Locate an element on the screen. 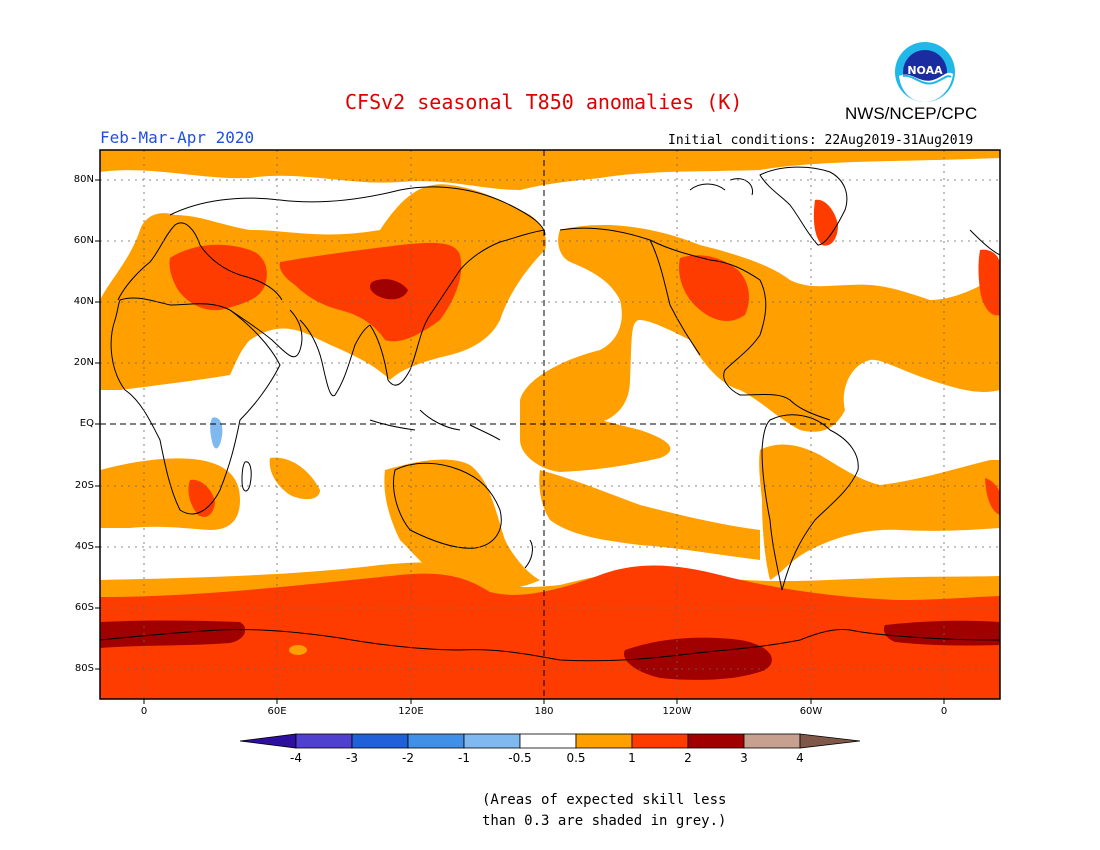 The width and height of the screenshot is (1100, 850). lon-label: 120E is located at coordinates (411, 711).